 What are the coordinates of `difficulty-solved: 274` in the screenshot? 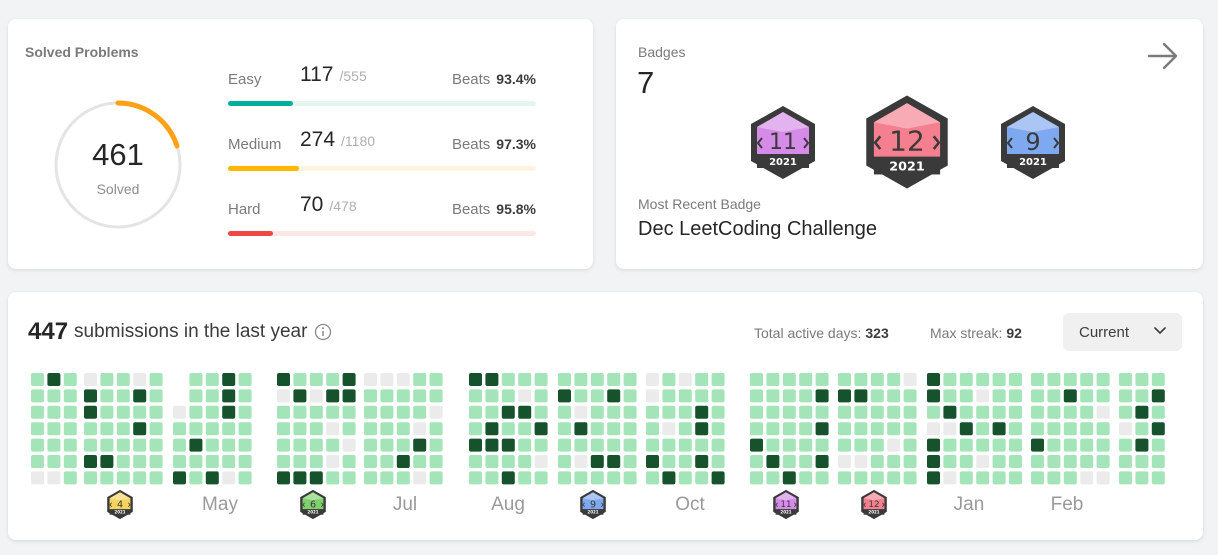 It's located at (318, 139).